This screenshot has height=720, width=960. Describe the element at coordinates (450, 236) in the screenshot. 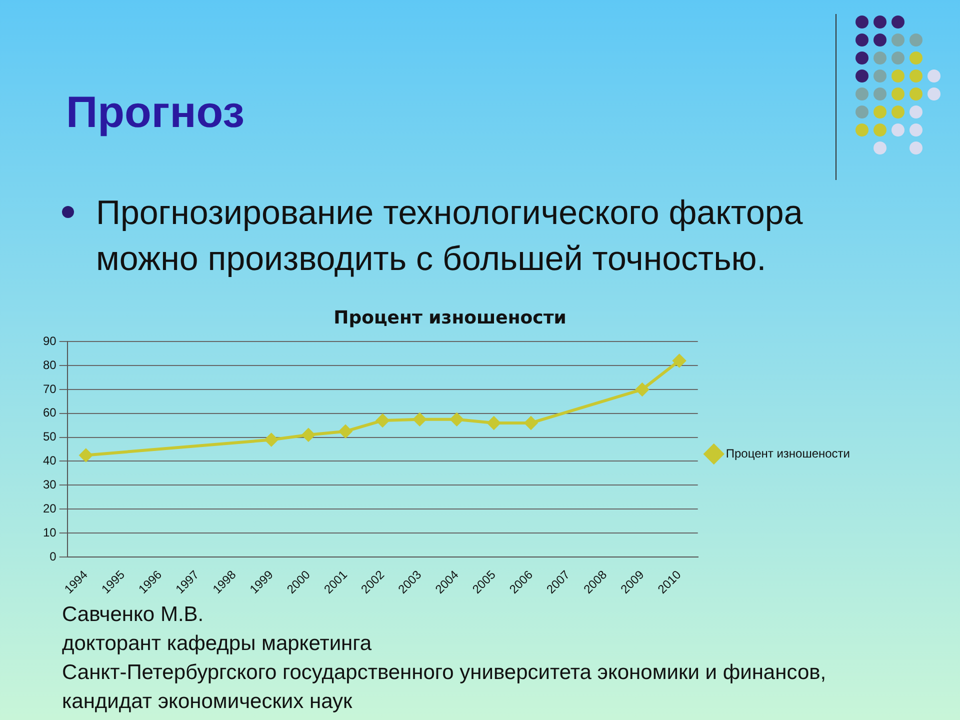

I see `text: Прогнозирование технологического фактора можно производить с большей точностью.` at that location.